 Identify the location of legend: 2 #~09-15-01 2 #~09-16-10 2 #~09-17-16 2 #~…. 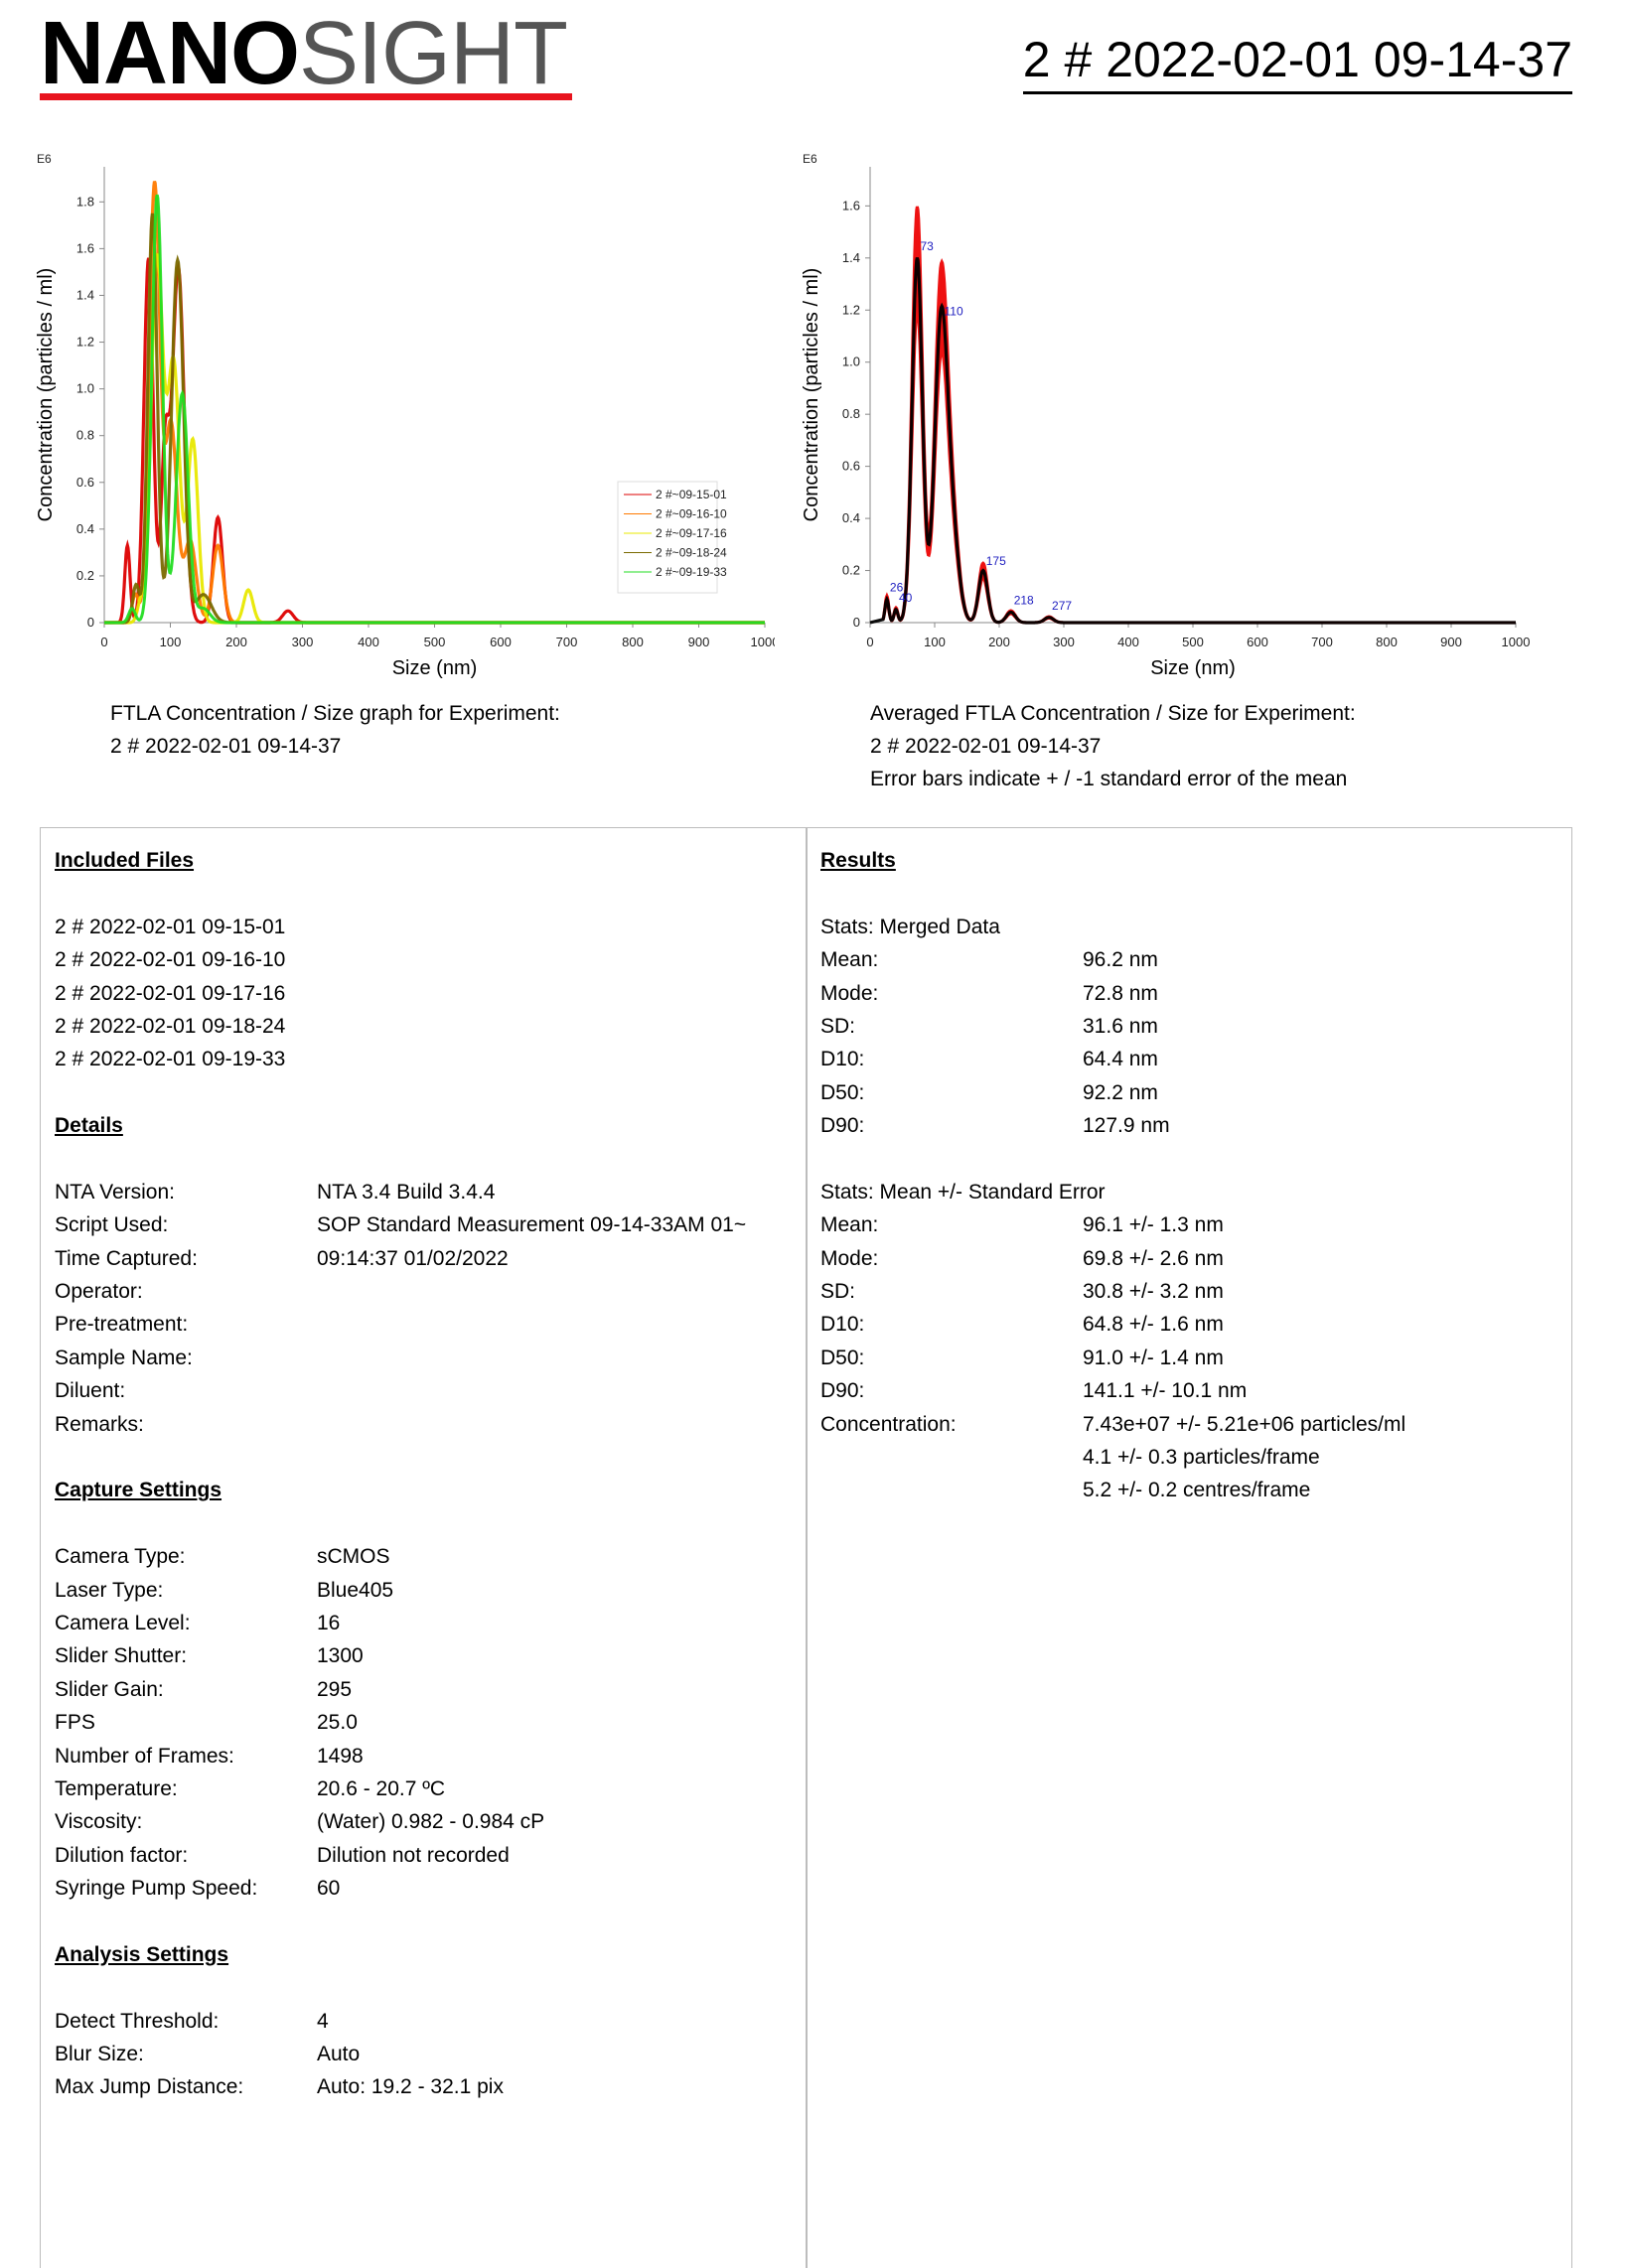
(672, 537).